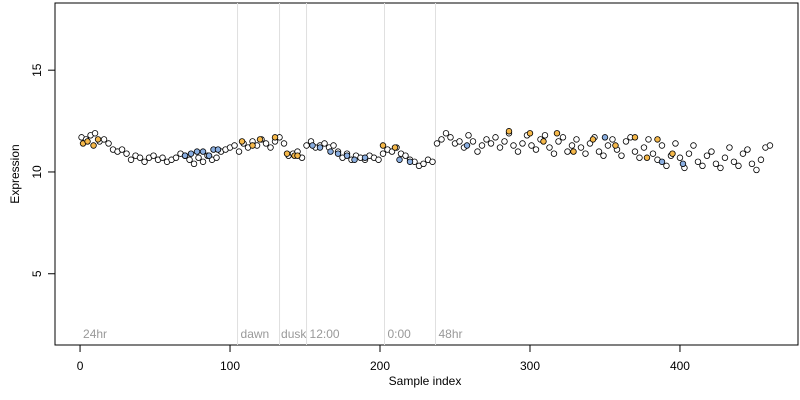  I want to click on x-axis-title: Sample index, so click(425, 381).